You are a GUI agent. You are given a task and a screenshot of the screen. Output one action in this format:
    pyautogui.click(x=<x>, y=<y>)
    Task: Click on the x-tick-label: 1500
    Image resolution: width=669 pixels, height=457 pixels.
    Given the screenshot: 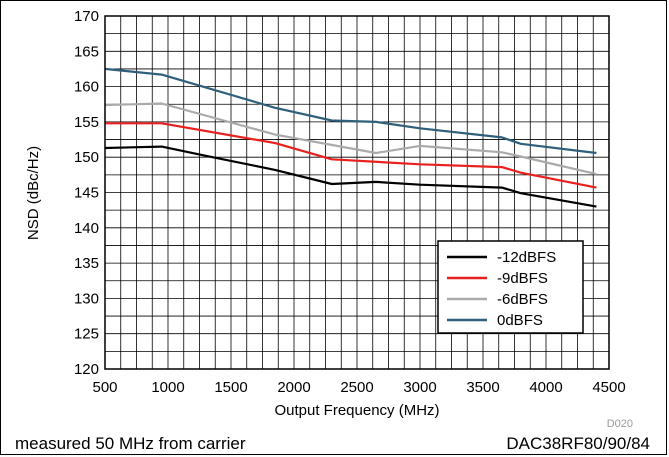 What is the action you would take?
    pyautogui.click(x=230, y=387)
    